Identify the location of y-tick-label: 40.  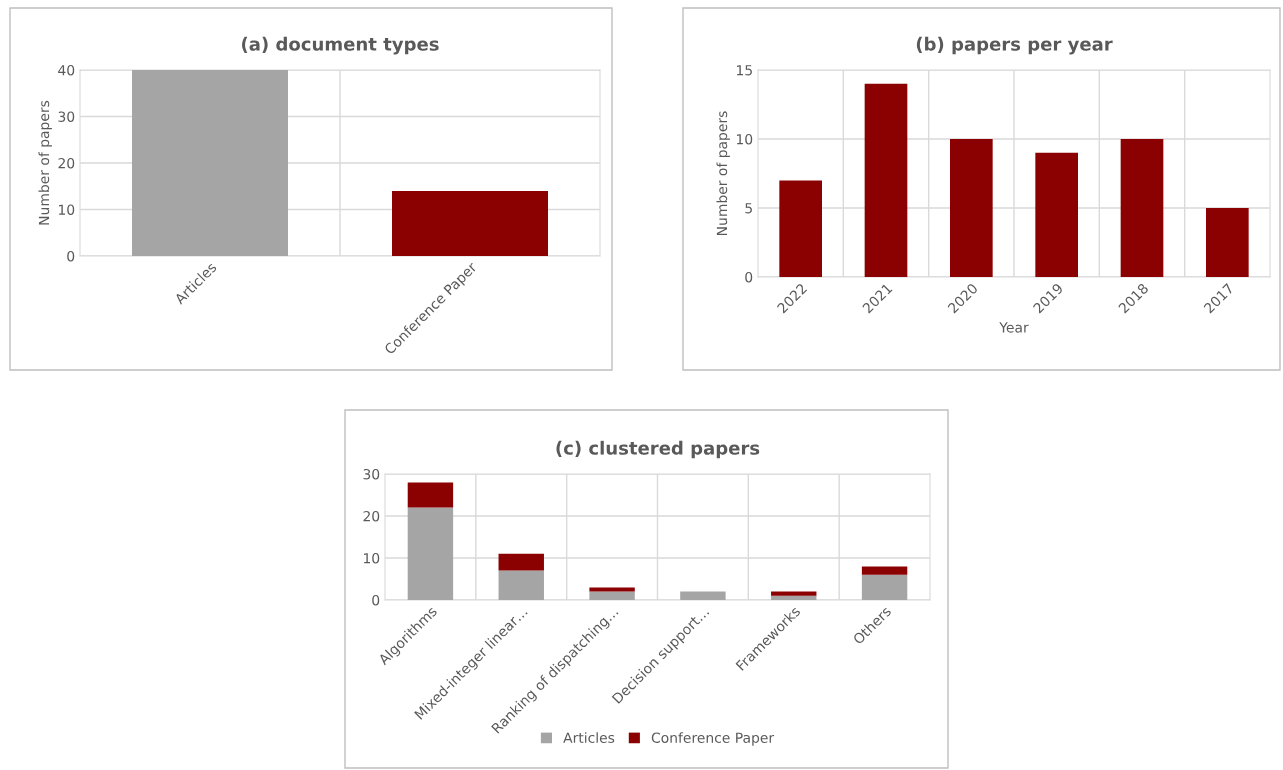
(66, 70).